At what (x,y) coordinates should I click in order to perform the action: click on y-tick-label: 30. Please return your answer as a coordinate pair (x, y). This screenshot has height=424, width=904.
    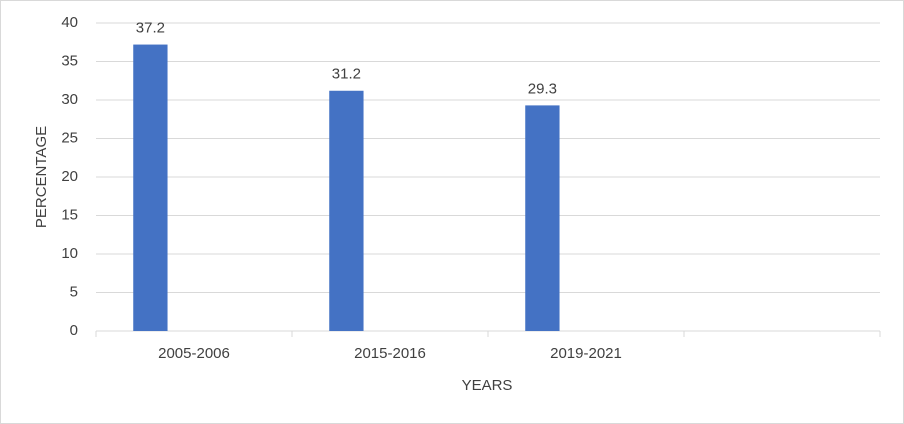
    Looking at the image, I should click on (69, 99).